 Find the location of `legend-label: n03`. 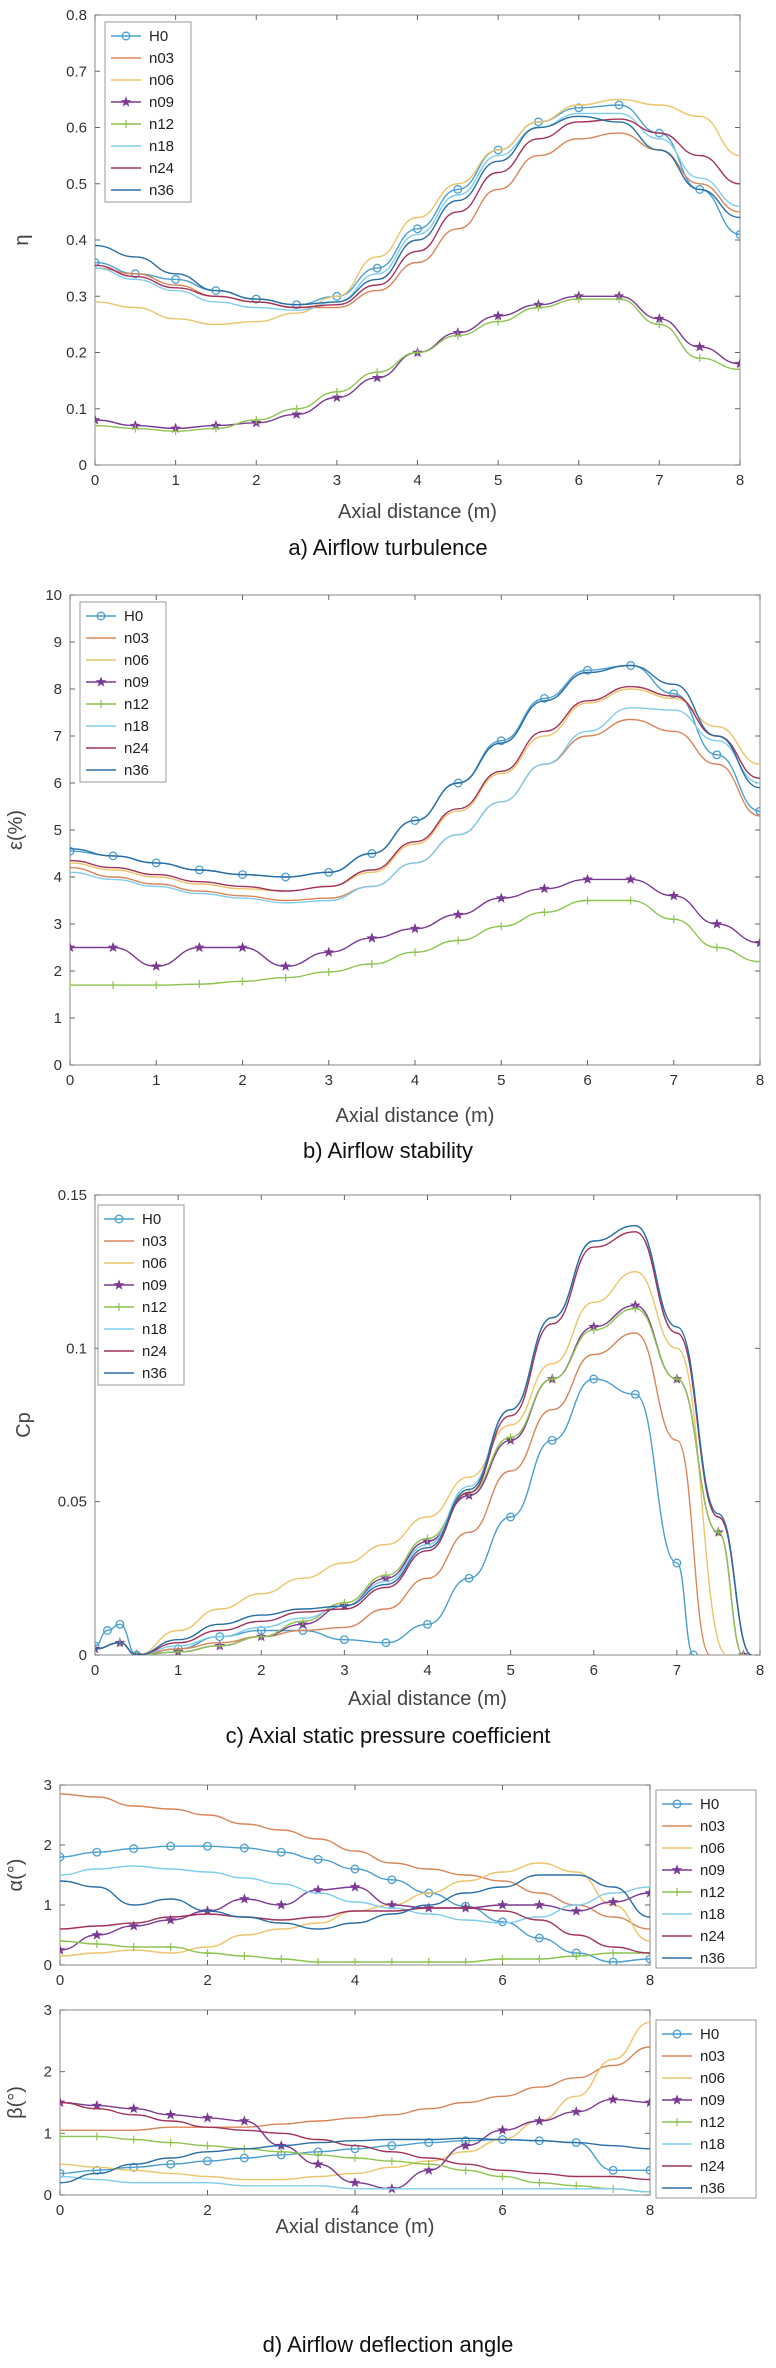

legend-label: n03 is located at coordinates (161, 58).